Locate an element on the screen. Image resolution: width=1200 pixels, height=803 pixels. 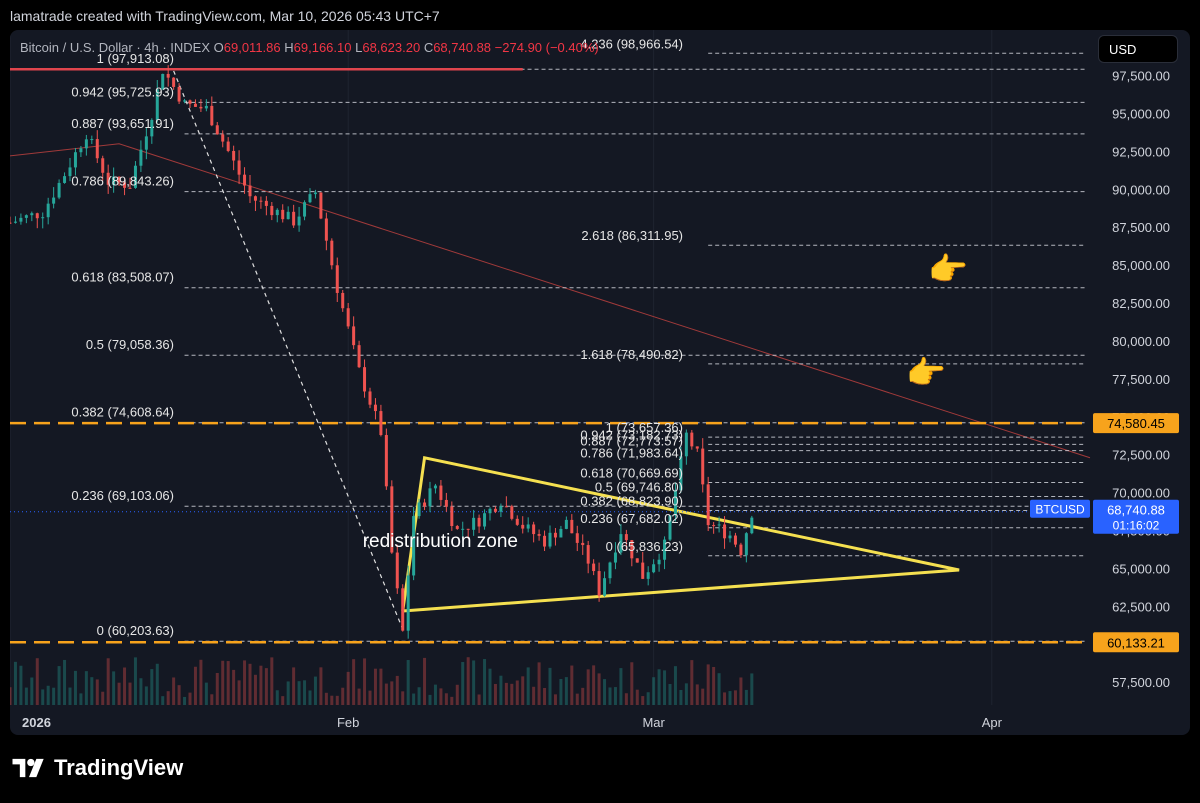
price-tick-17: 57,500.00 is located at coordinates (1141, 682).